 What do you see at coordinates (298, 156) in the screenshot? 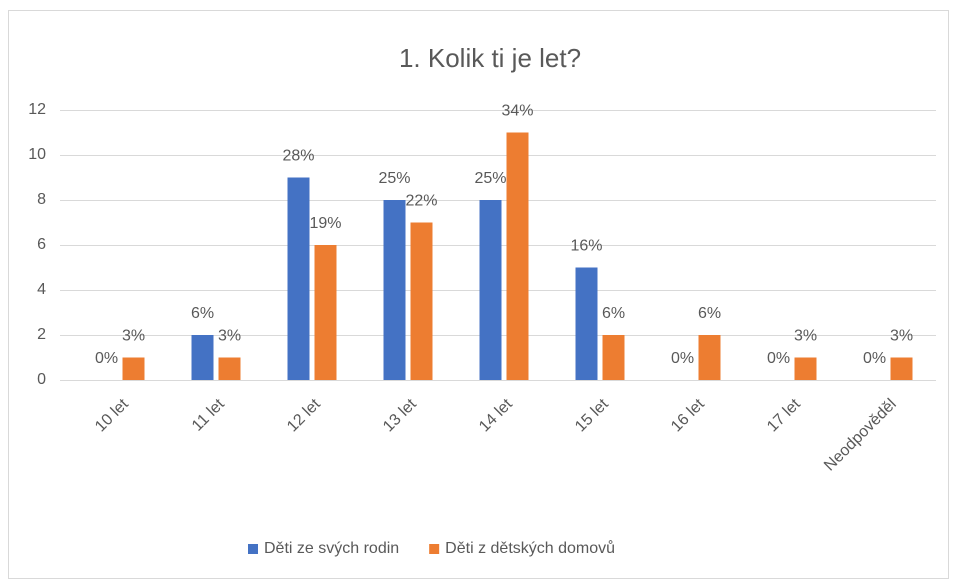
I see `data-label: 28%` at bounding box center [298, 156].